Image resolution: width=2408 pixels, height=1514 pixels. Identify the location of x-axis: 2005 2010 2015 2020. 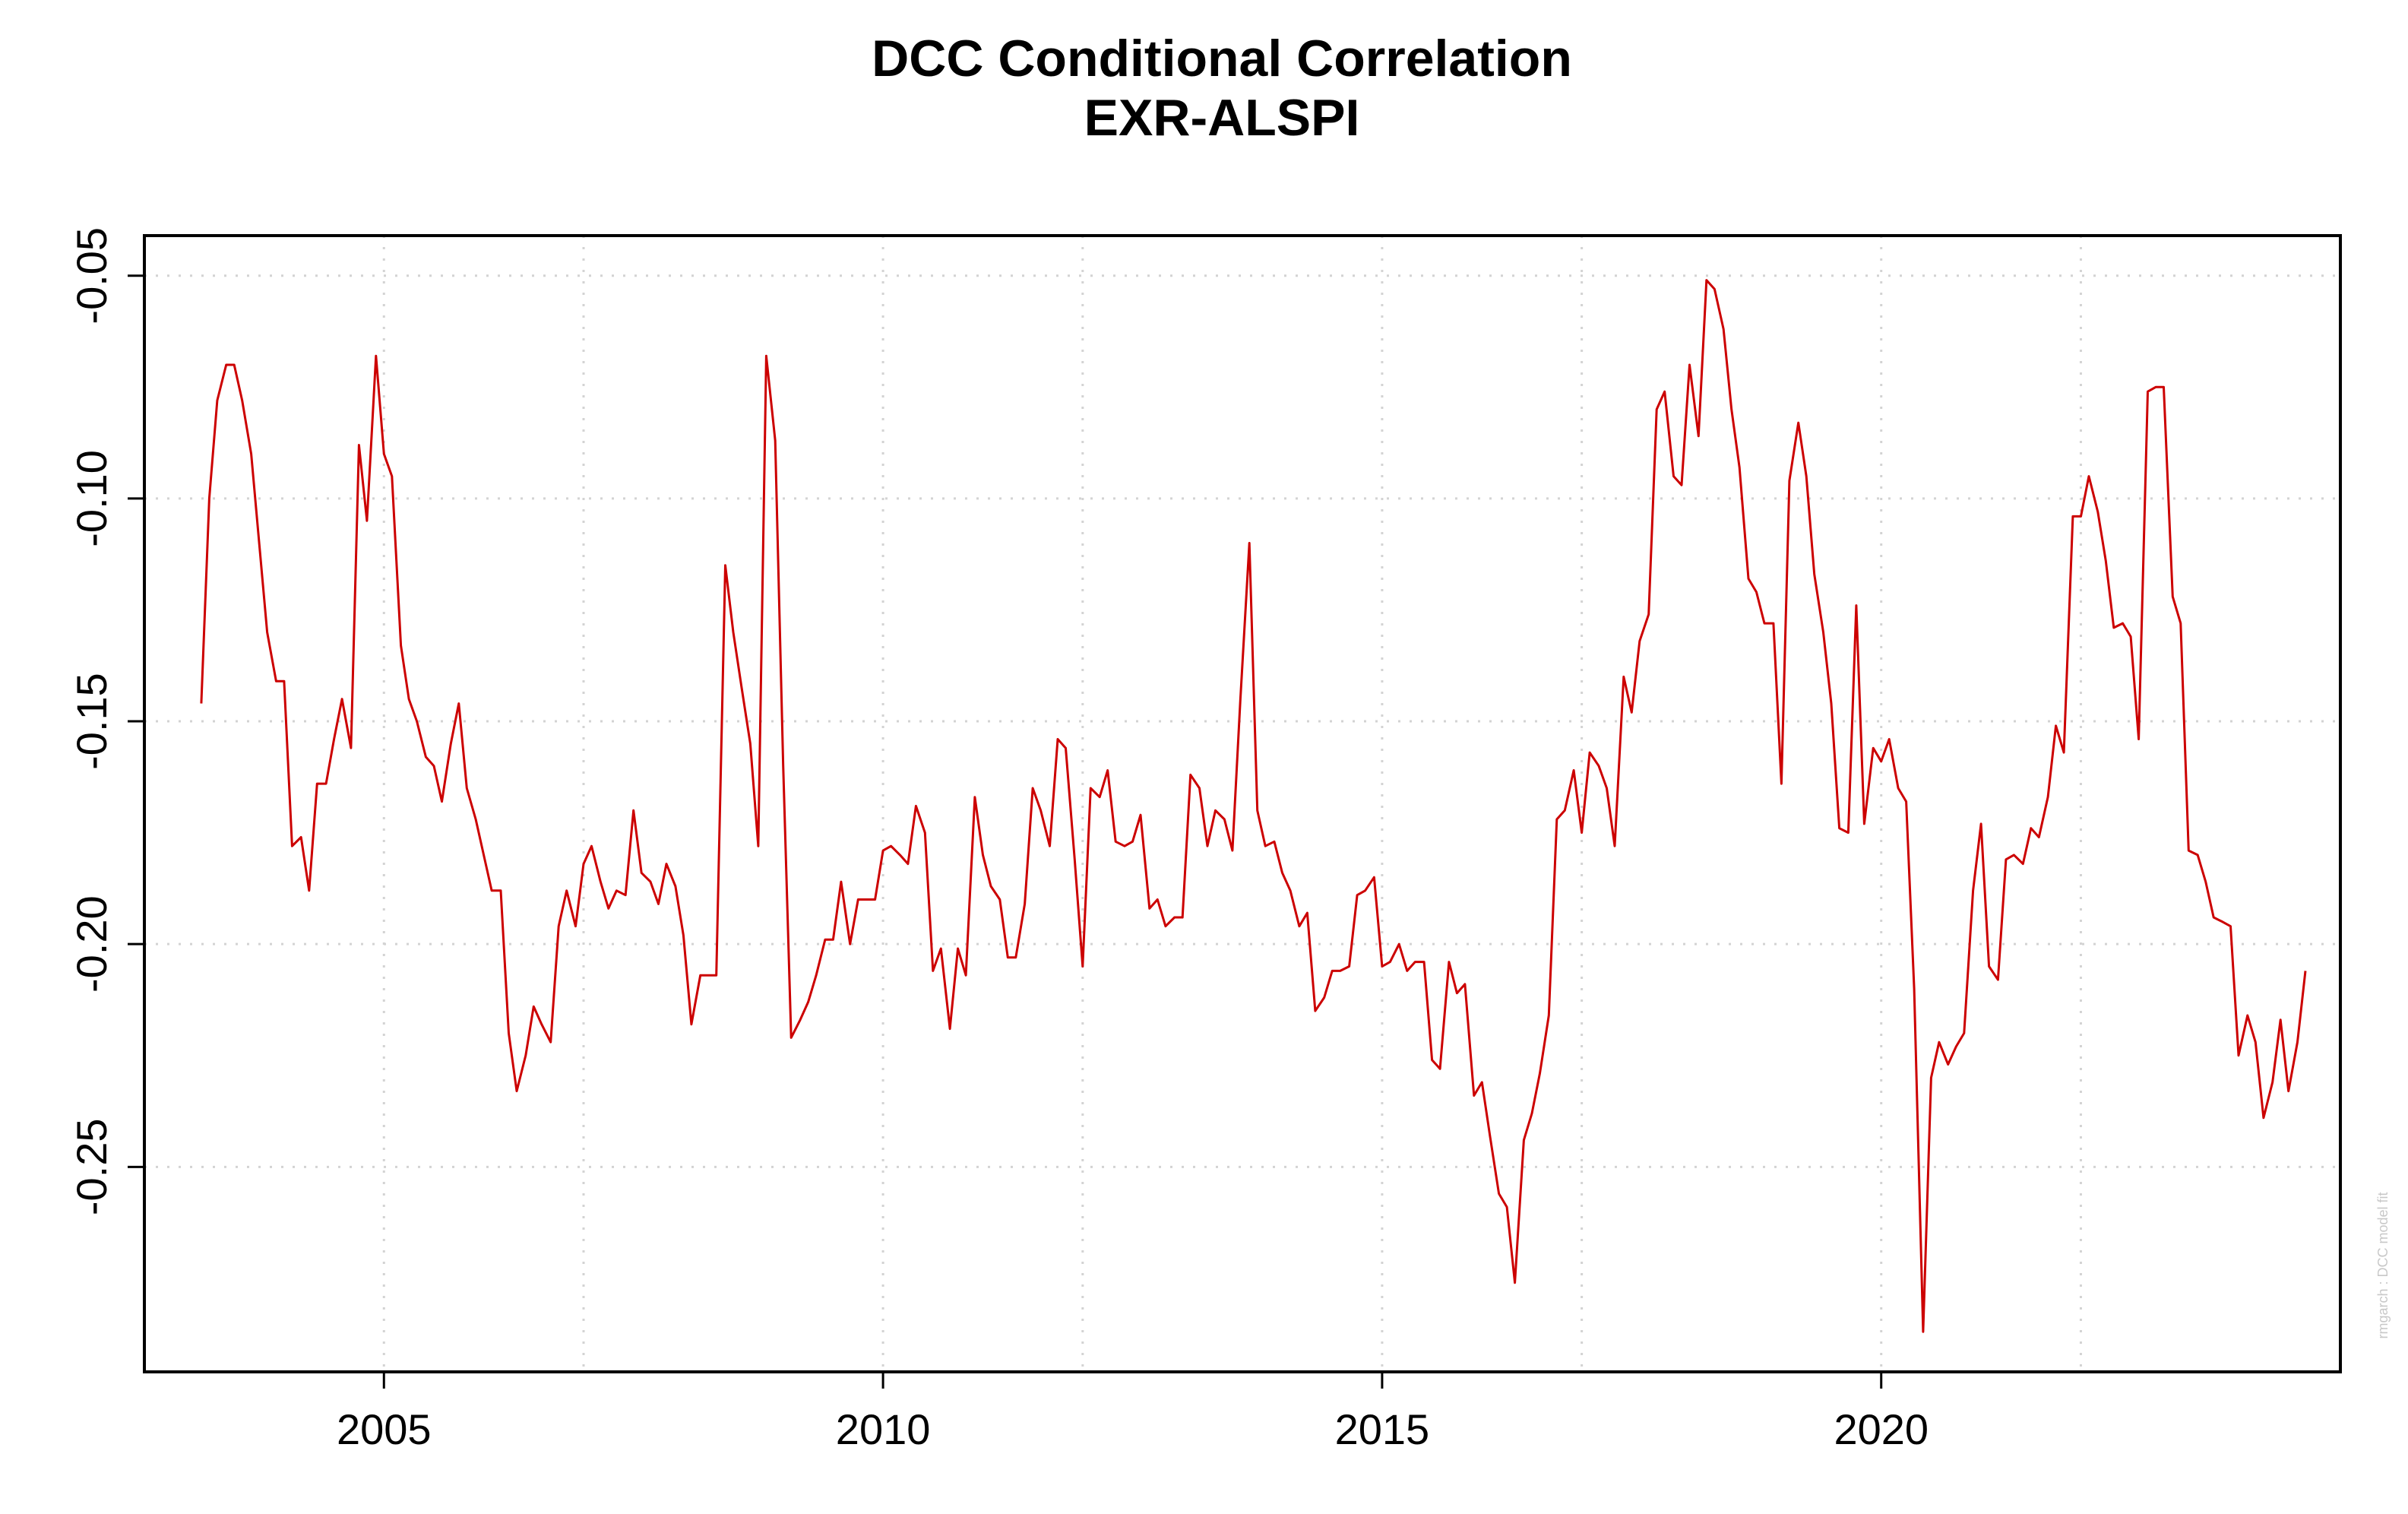
(1133, 1412).